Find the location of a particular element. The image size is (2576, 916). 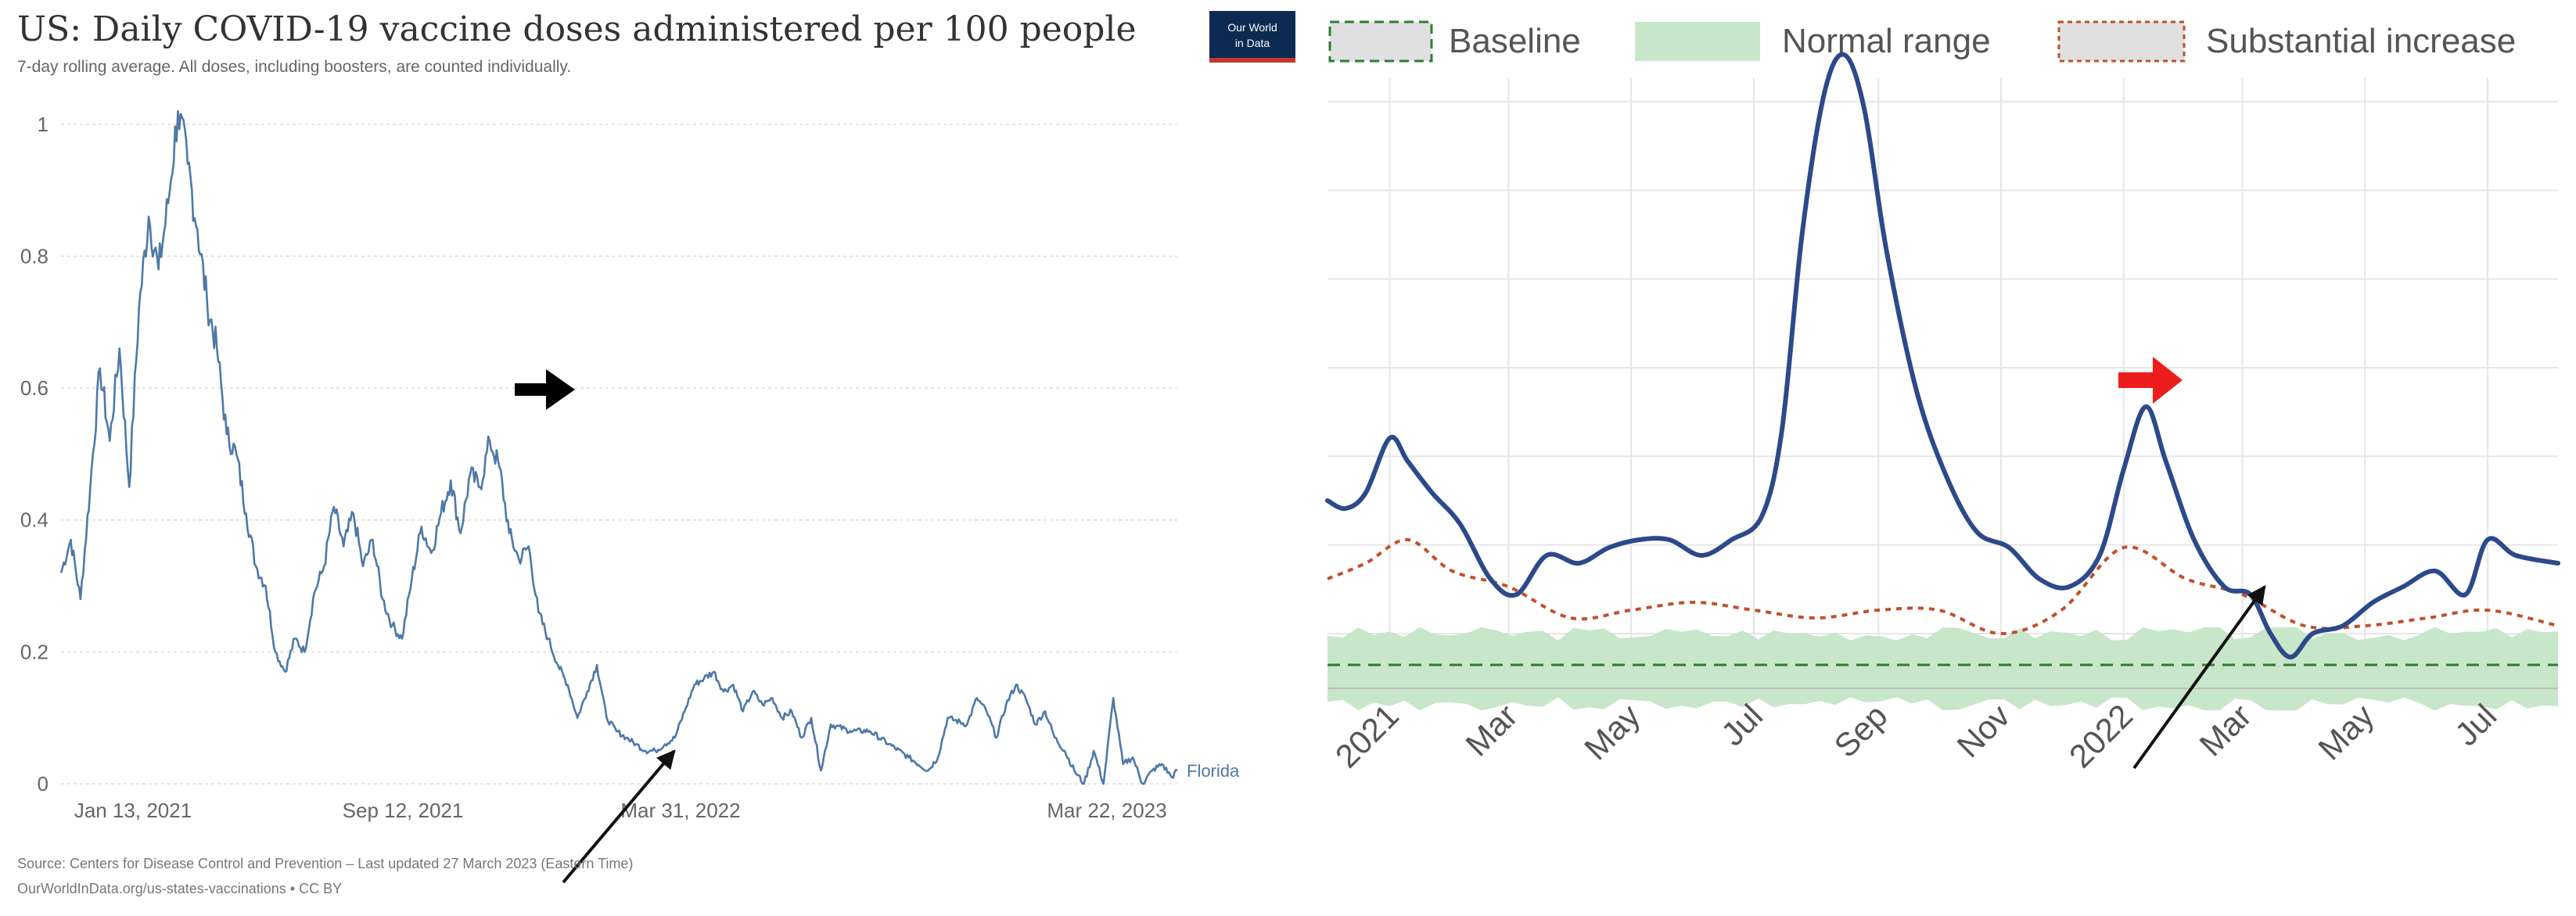

legend-swatch-baseline is located at coordinates (1381, 41).